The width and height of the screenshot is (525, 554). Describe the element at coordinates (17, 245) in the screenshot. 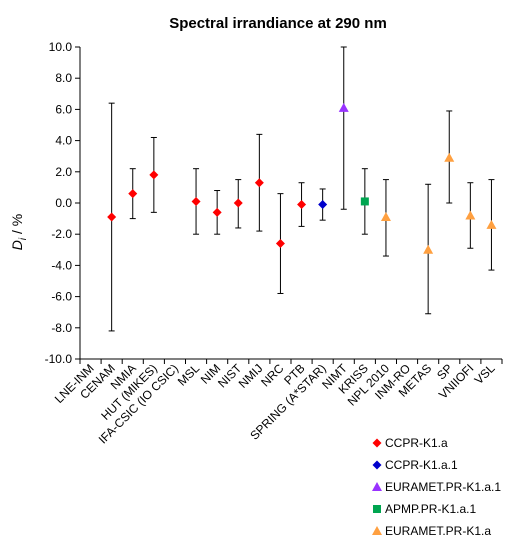

I see `y-axis-label-main: D` at that location.